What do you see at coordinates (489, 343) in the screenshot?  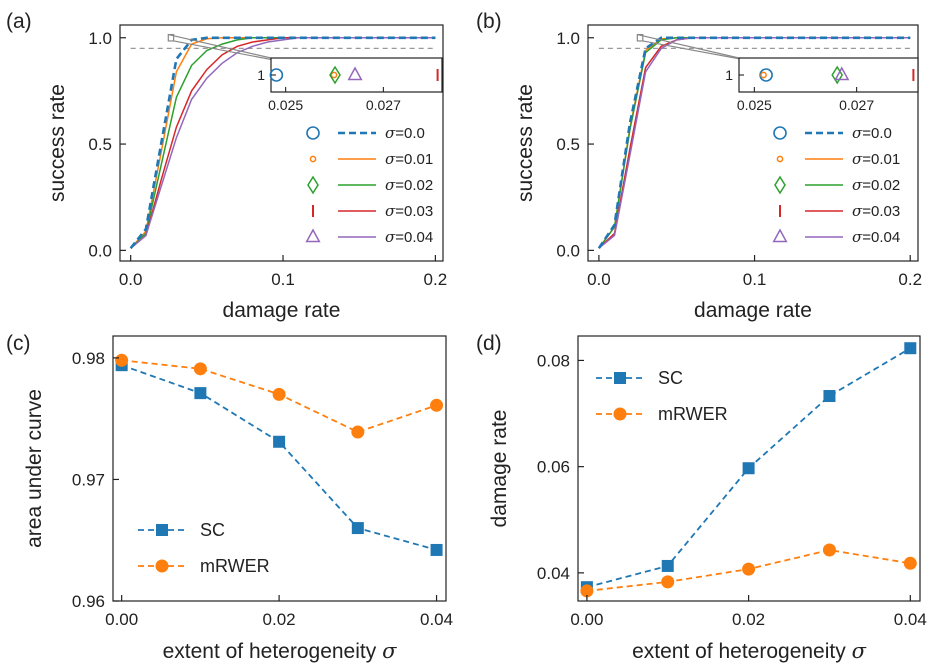 I see `panel-label: (d)` at bounding box center [489, 343].